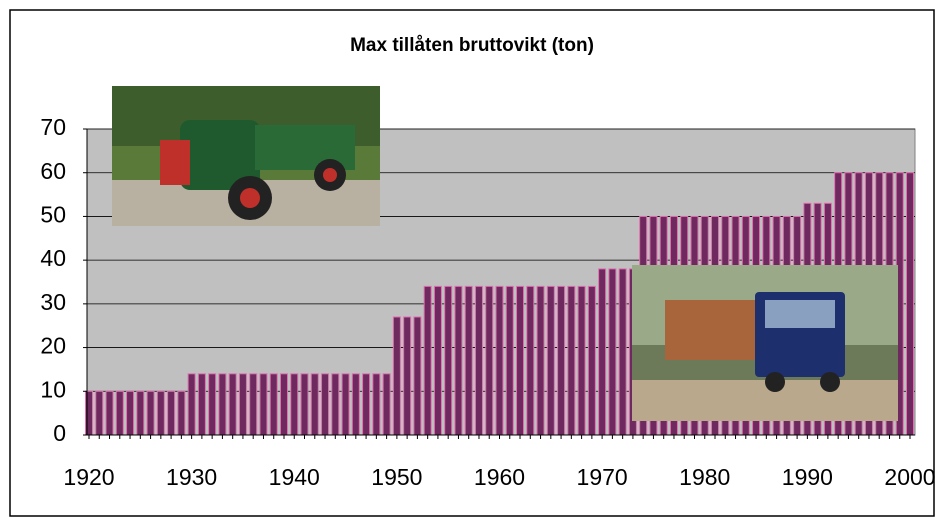  What do you see at coordinates (53, 215) in the screenshot?
I see `y-tick-label: 50` at bounding box center [53, 215].